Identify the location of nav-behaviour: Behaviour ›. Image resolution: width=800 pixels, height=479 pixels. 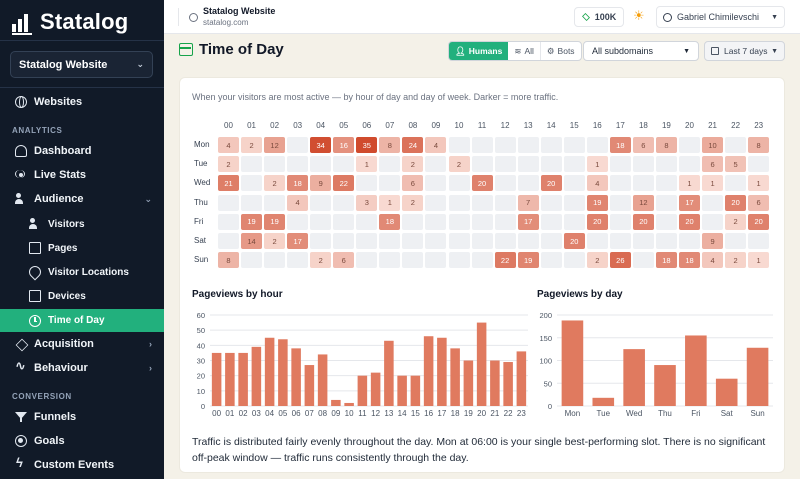
(82, 368).